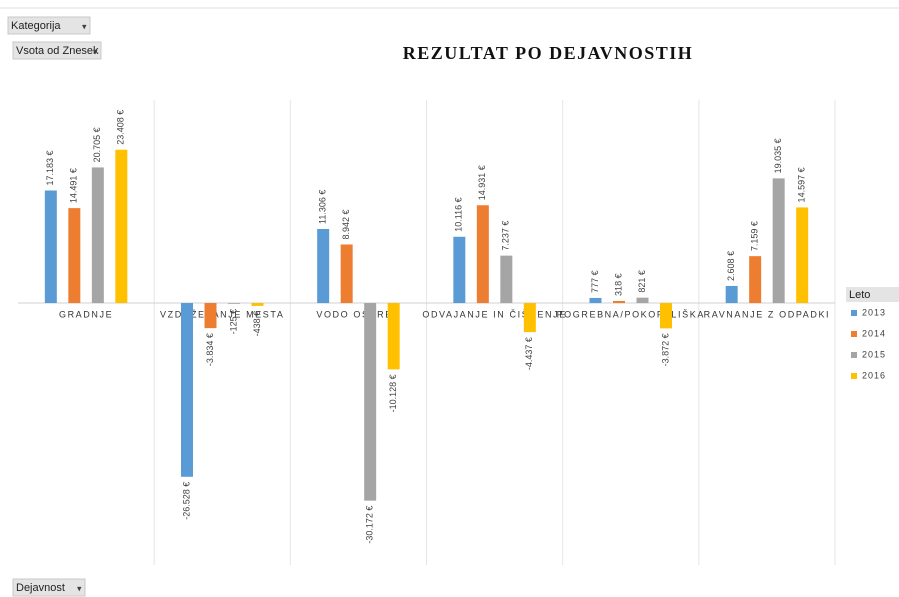  I want to click on data-label: 23.408 €, so click(121, 127).